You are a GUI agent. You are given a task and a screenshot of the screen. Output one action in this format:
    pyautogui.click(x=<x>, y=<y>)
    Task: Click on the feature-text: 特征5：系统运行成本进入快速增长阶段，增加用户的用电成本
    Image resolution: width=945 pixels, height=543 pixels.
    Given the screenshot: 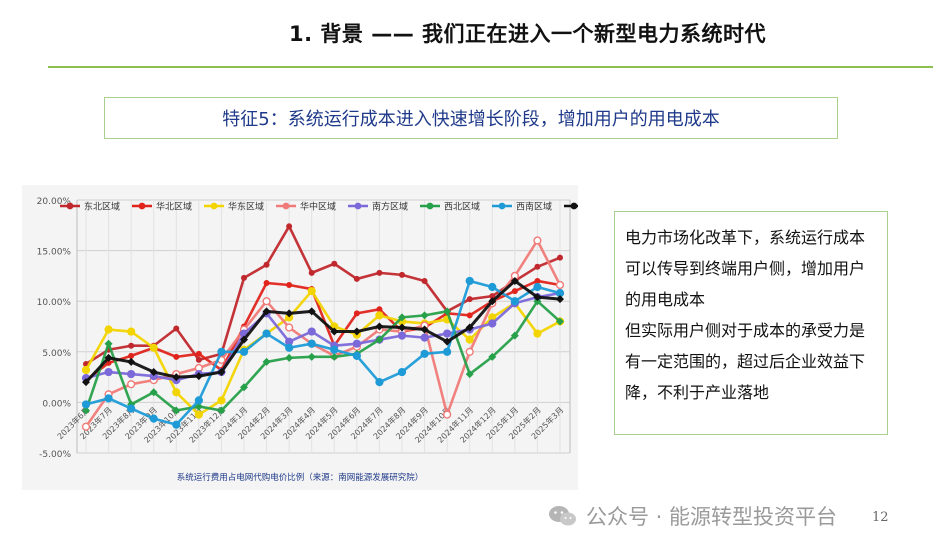 What is the action you would take?
    pyautogui.click(x=471, y=119)
    